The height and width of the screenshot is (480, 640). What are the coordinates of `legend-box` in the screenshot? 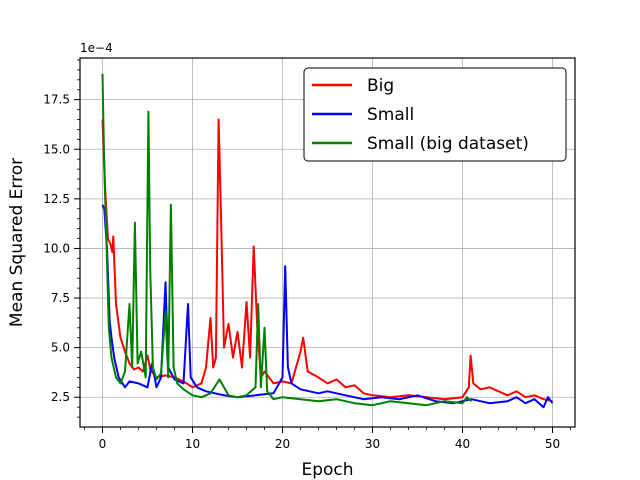 It's located at (435, 114).